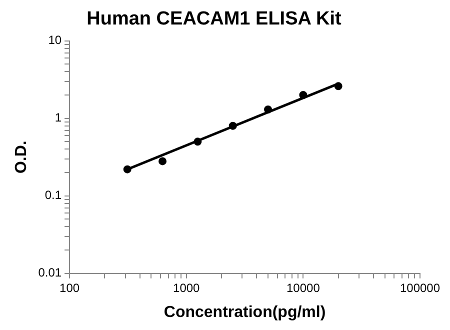 The height and width of the screenshot is (330, 450). What do you see at coordinates (186, 287) in the screenshot?
I see `x-tick-label: 1000` at bounding box center [186, 287].